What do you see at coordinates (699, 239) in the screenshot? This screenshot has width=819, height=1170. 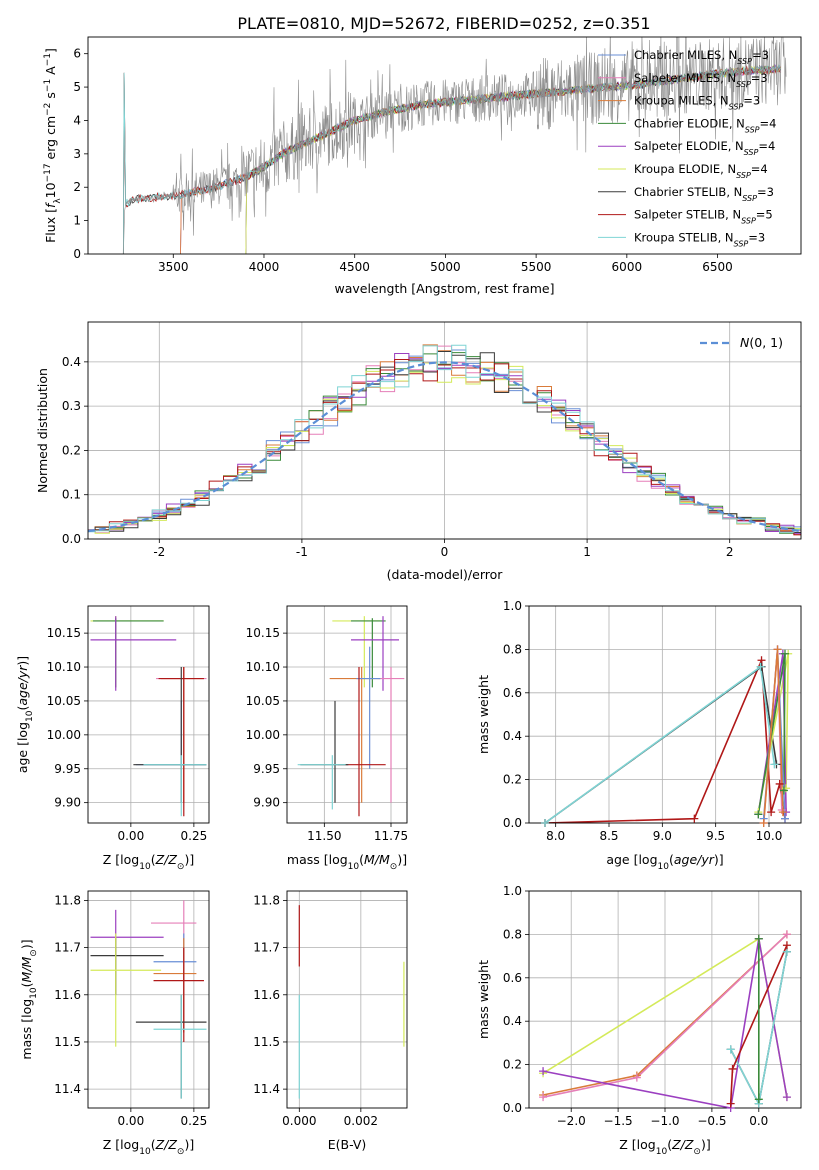 I see `legend-entry: Kroupa STELIB, NSSP=3` at bounding box center [699, 239].